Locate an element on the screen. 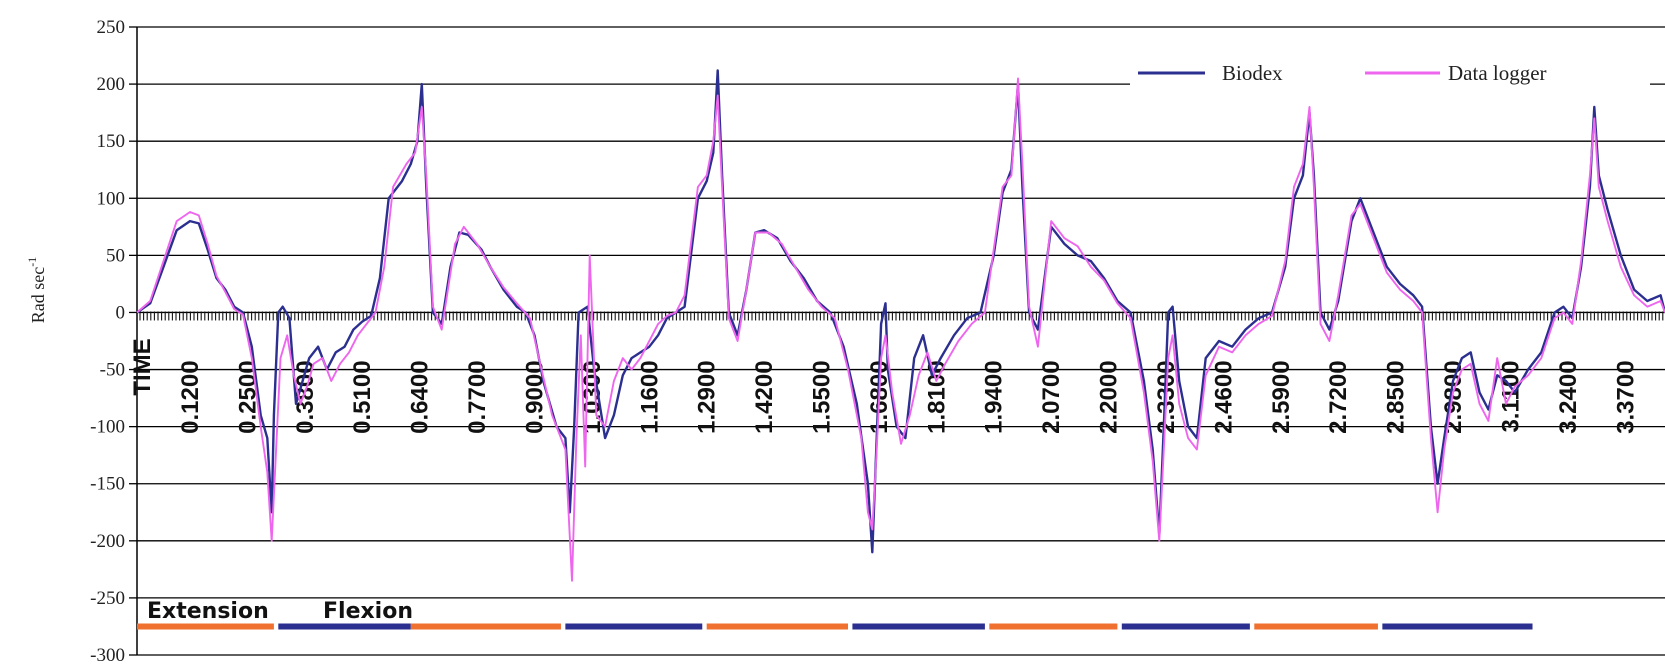 This screenshot has width=1665, height=665. y-tick-label: -250 is located at coordinates (107, 598).